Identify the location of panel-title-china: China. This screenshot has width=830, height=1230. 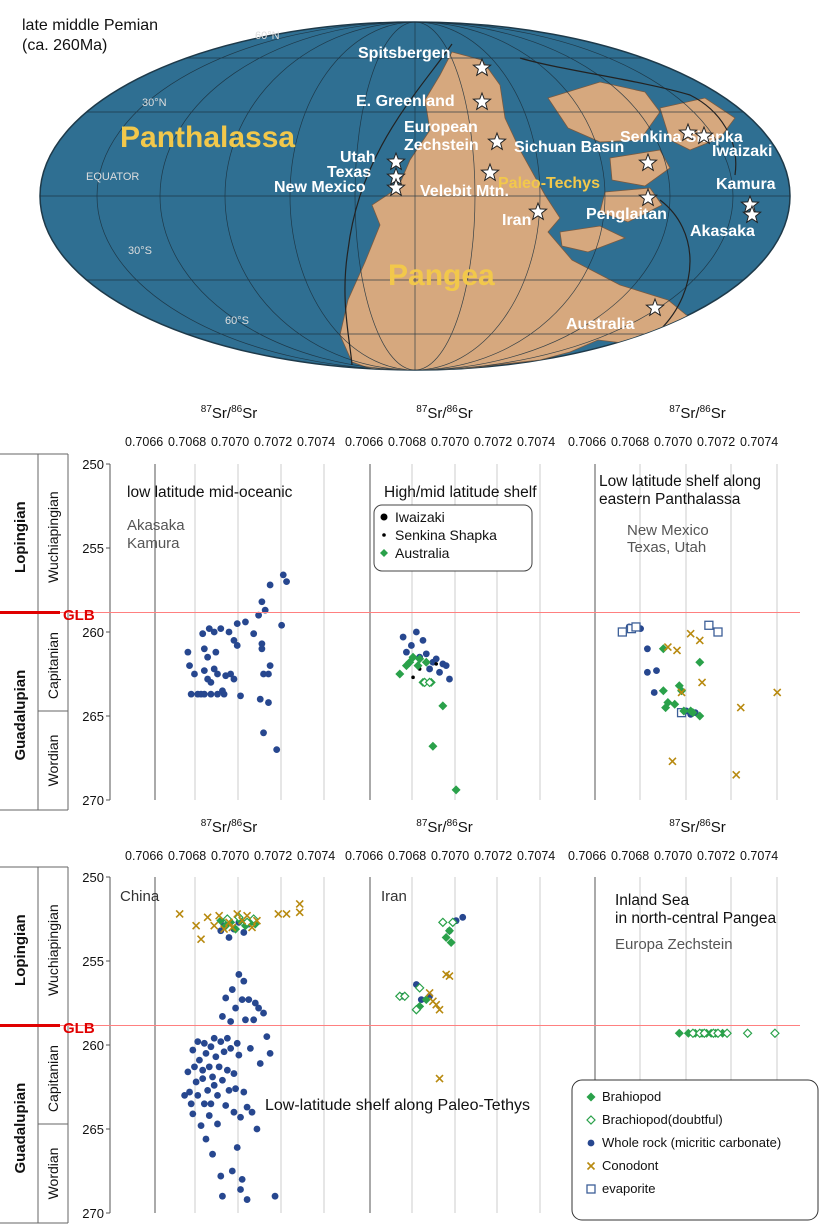
(140, 896).